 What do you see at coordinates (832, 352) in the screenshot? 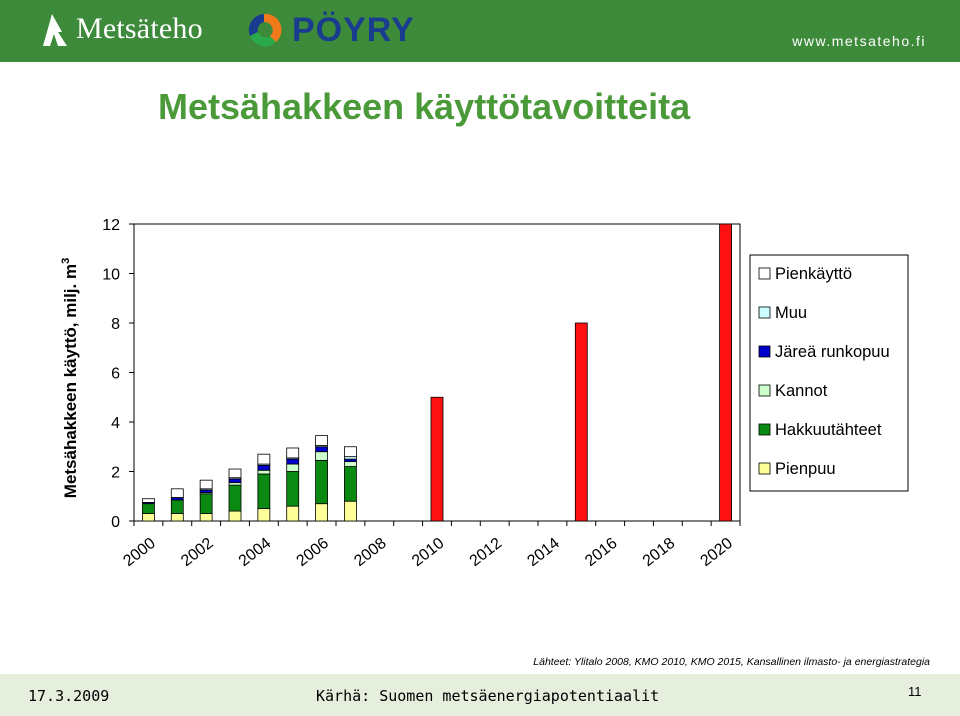
I see `legend-label: Järeä runkopuu` at bounding box center [832, 352].